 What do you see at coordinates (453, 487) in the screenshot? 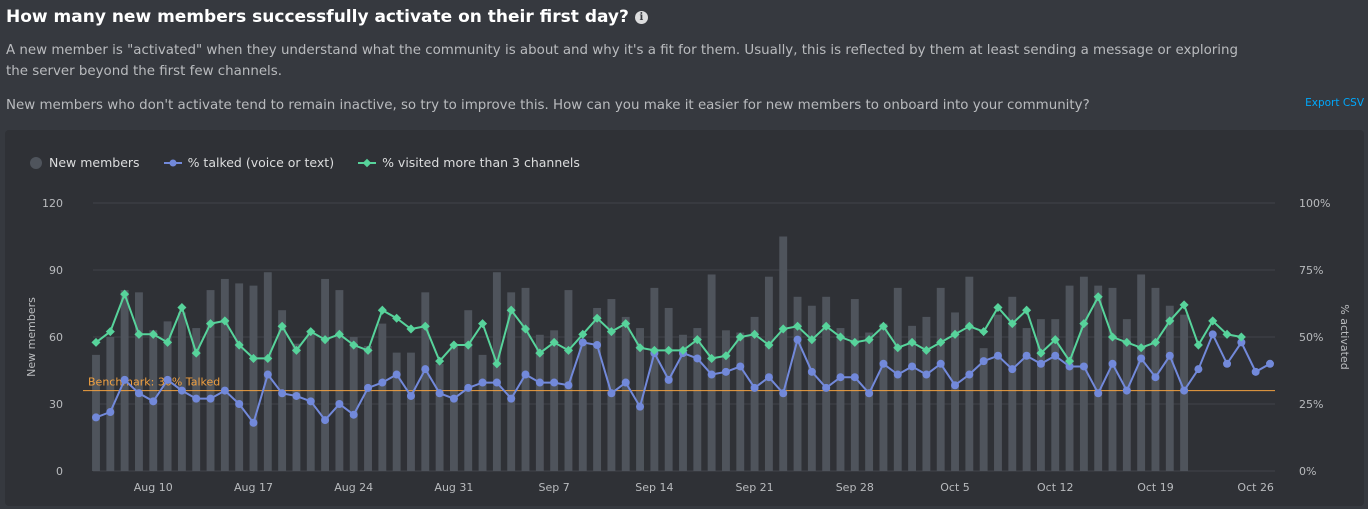
I see `x-tick-label: Aug 31` at bounding box center [453, 487].